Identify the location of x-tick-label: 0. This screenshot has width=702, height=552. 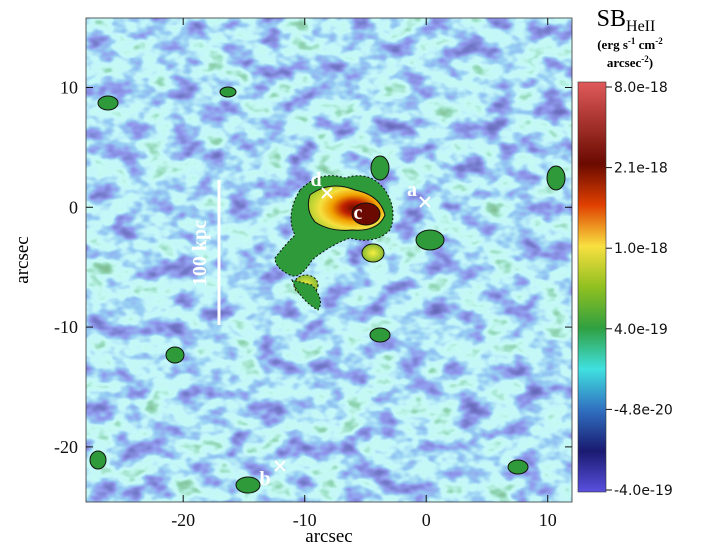
(426, 520).